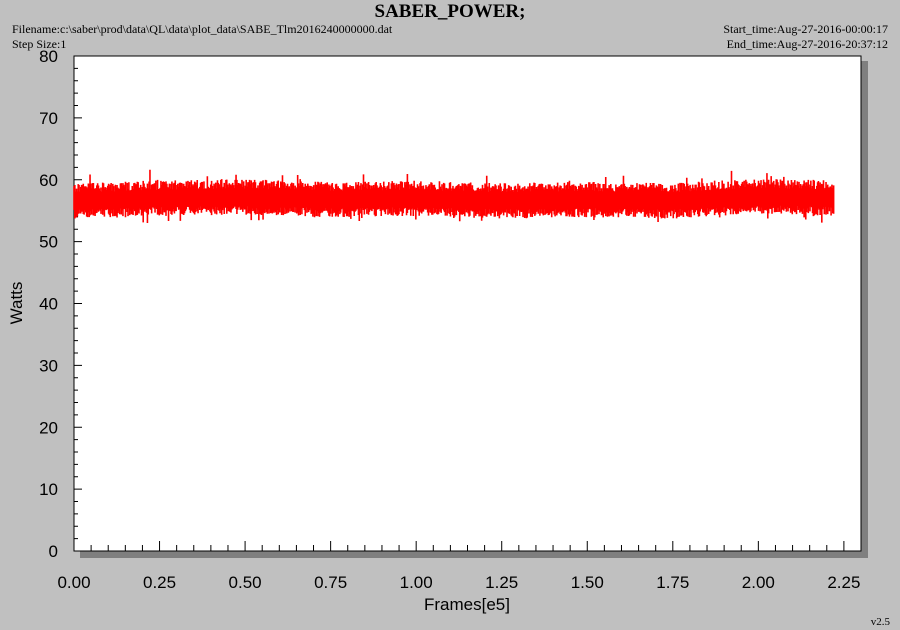 Image resolution: width=900 pixels, height=630 pixels. Describe the element at coordinates (39, 44) in the screenshot. I see `step-size-label: Step Size:1` at that location.